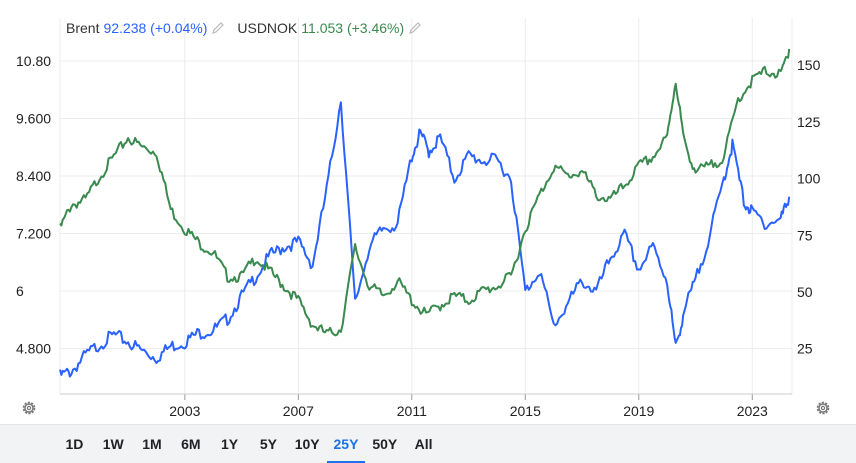 The height and width of the screenshot is (463, 856). Describe the element at coordinates (809, 179) in the screenshot. I see `y-right-tick-label: 100` at that location.